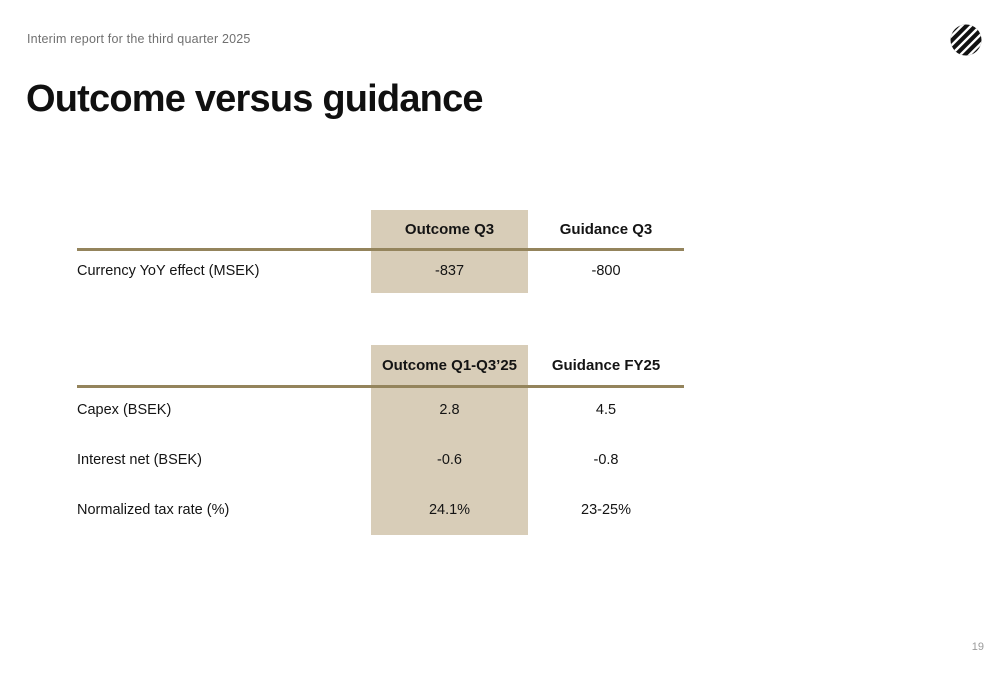 The image size is (1000, 685). I want to click on table-header-row: Outcome Q3 Guidance Q3, so click(380, 229).